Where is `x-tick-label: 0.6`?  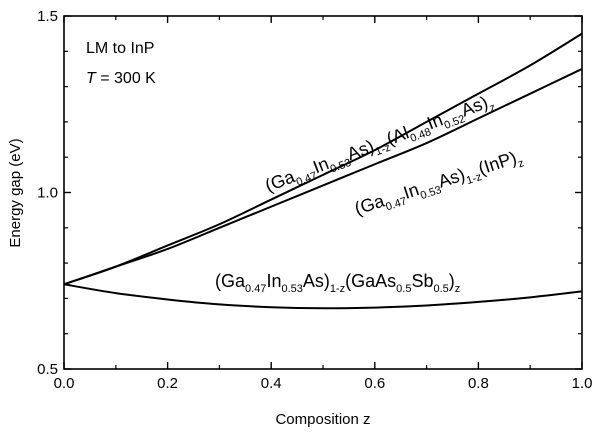
x-tick-label: 0.6 is located at coordinates (374, 383).